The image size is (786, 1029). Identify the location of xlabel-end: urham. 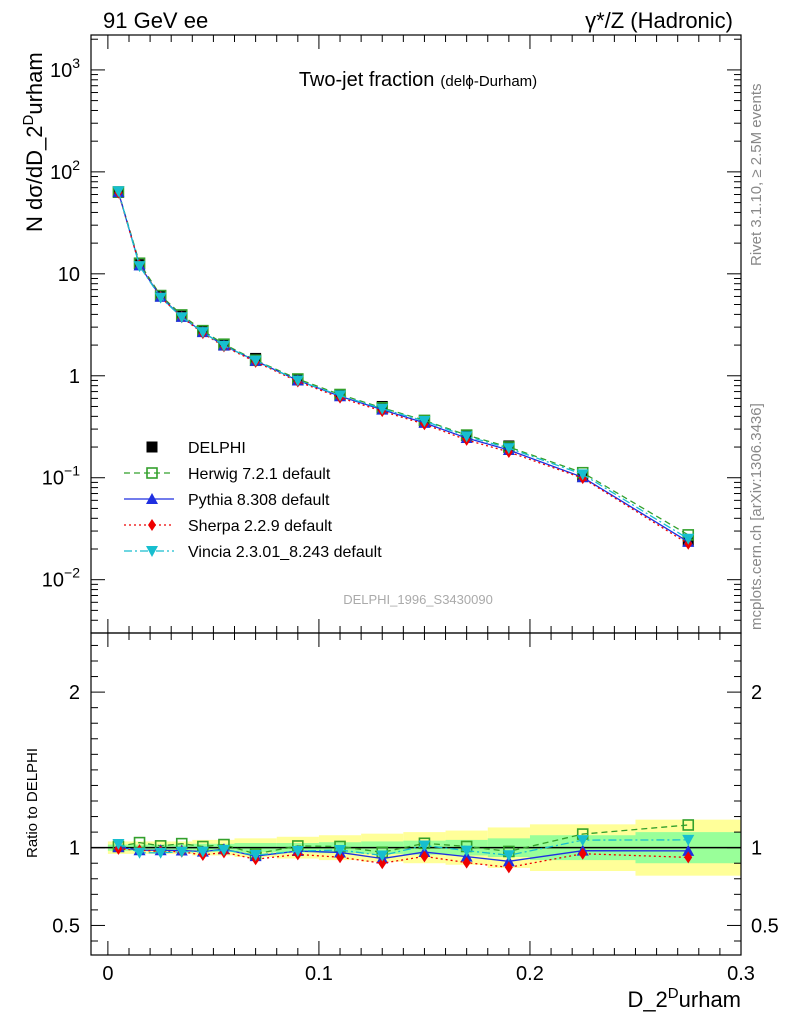
(710, 999).